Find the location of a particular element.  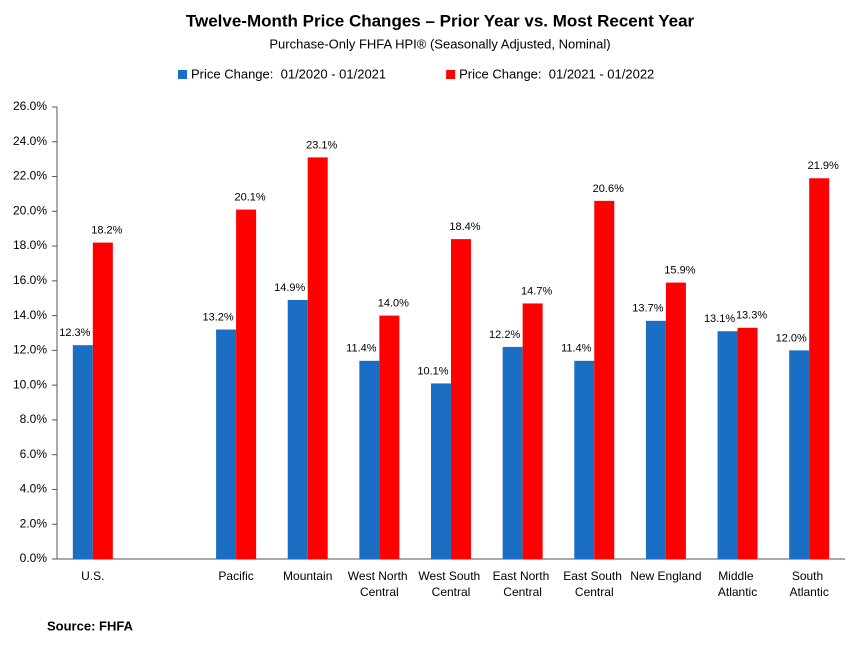

y-tick-label: 26.0% is located at coordinates (30, 106).